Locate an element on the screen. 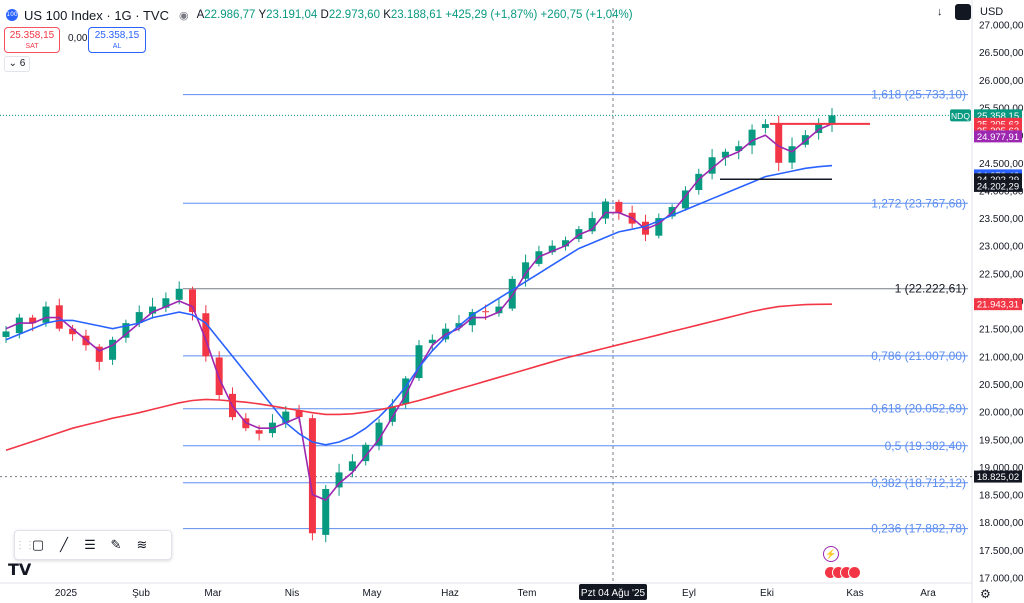  x-tick-label: Kas is located at coordinates (854, 593).